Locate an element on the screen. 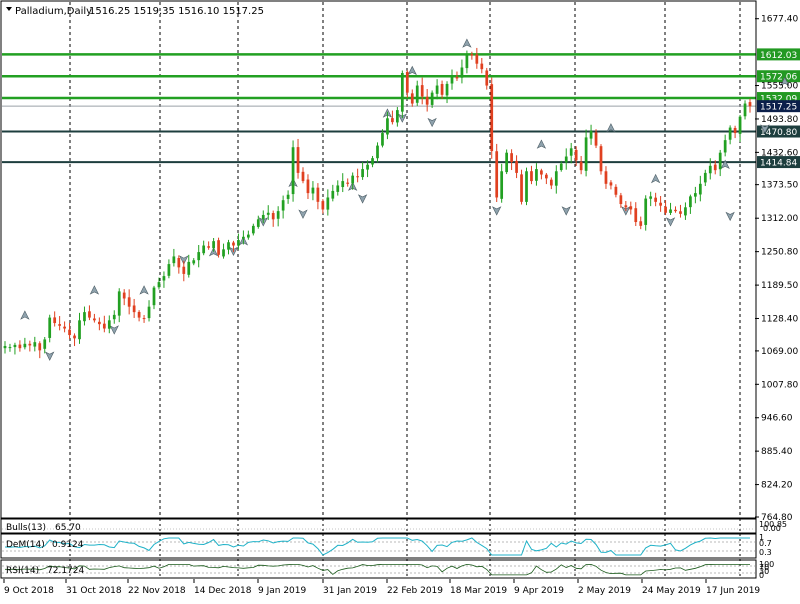 Image resolution: width=800 pixels, height=604 pixels. price-level-label: 1414.84 is located at coordinates (778, 164).